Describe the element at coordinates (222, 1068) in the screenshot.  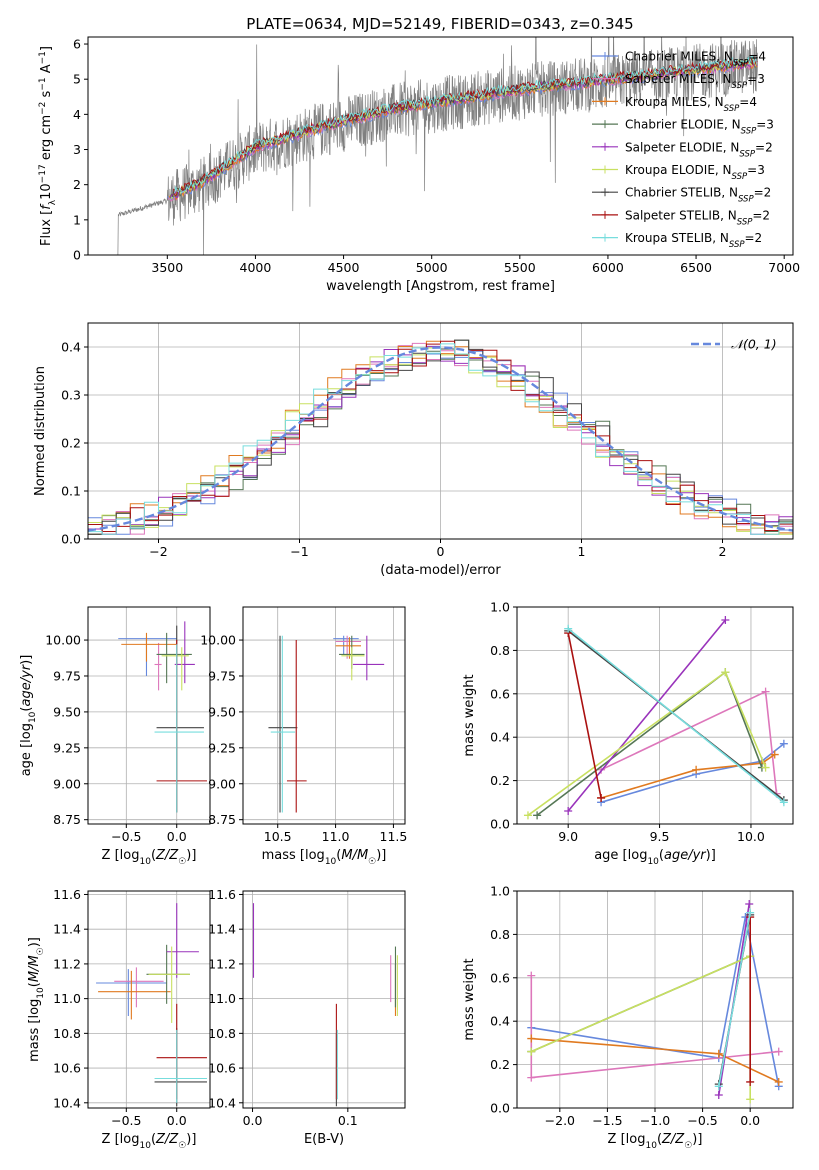
I see `y-tick-label: 10.6` at that location.